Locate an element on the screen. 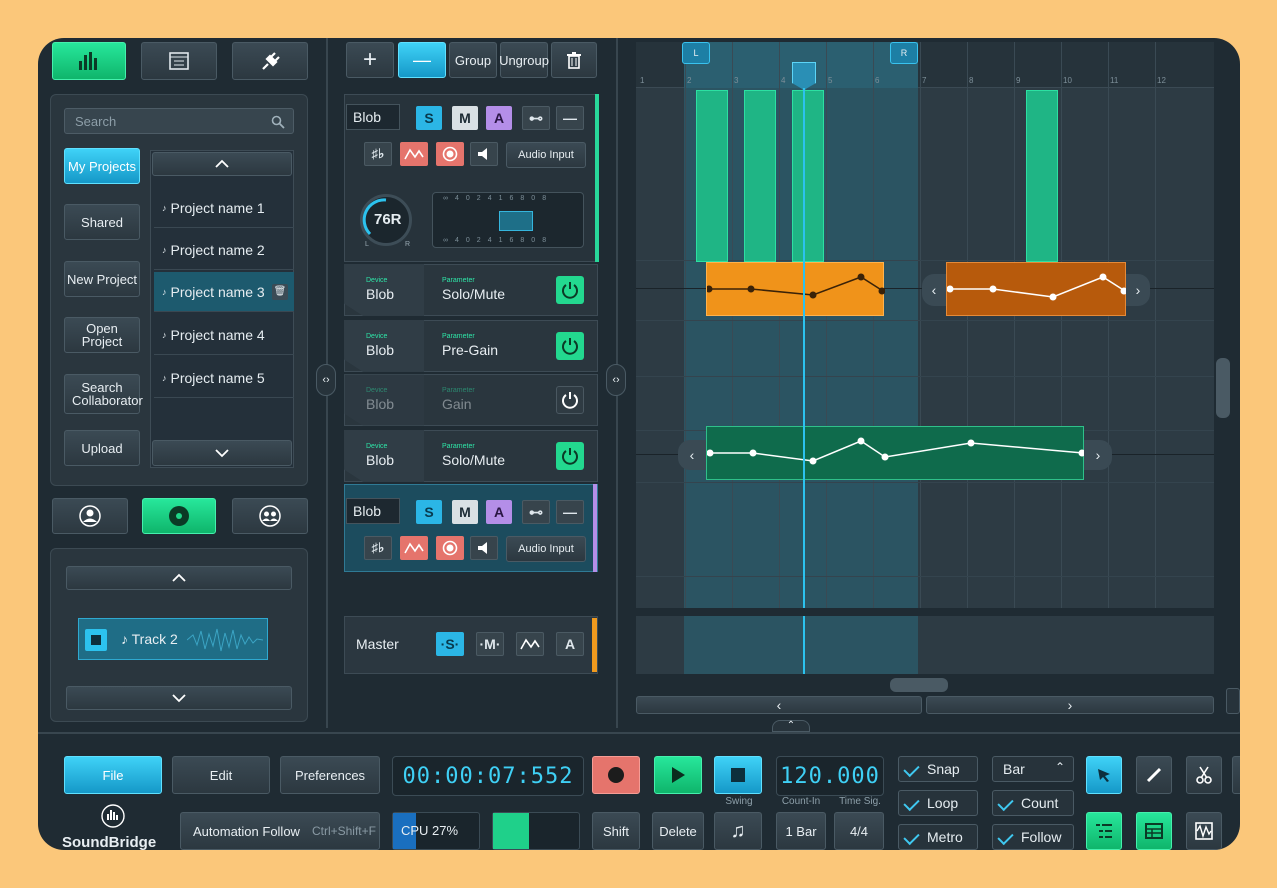 The width and height of the screenshot is (1277, 888). record-button is located at coordinates (616, 775).